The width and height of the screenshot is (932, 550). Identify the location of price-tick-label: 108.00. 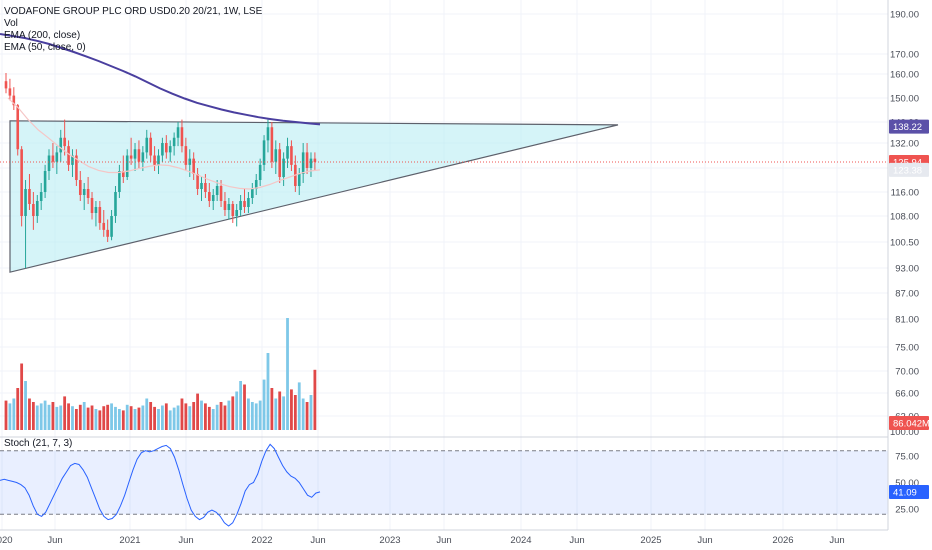
(904, 217).